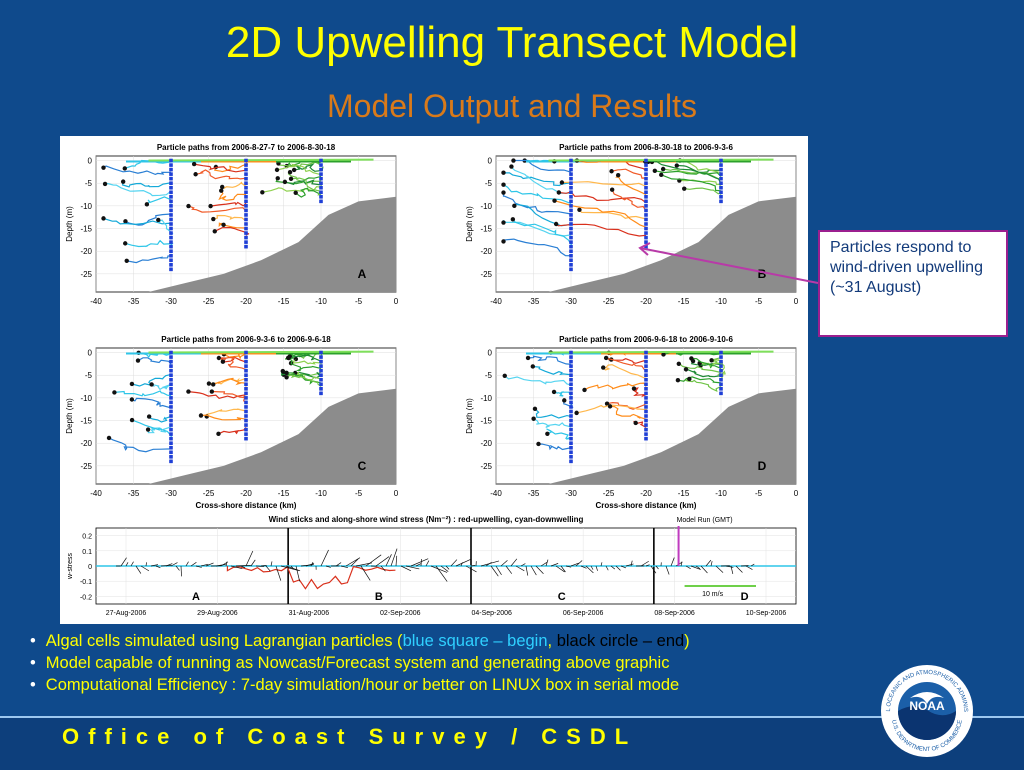  What do you see at coordinates (620, 641) in the screenshot?
I see `bullet-1-black: black circle – end` at bounding box center [620, 641].